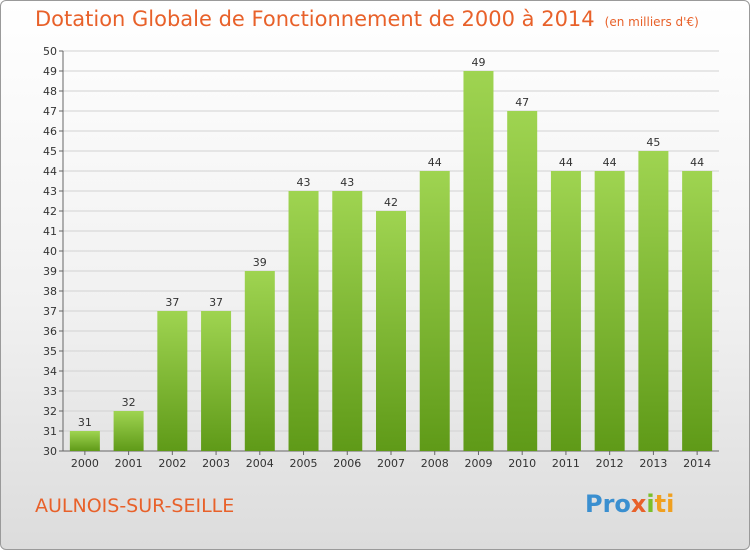 The height and width of the screenshot is (550, 750). What do you see at coordinates (129, 463) in the screenshot?
I see `x-tick-label-2001: 2001` at bounding box center [129, 463].